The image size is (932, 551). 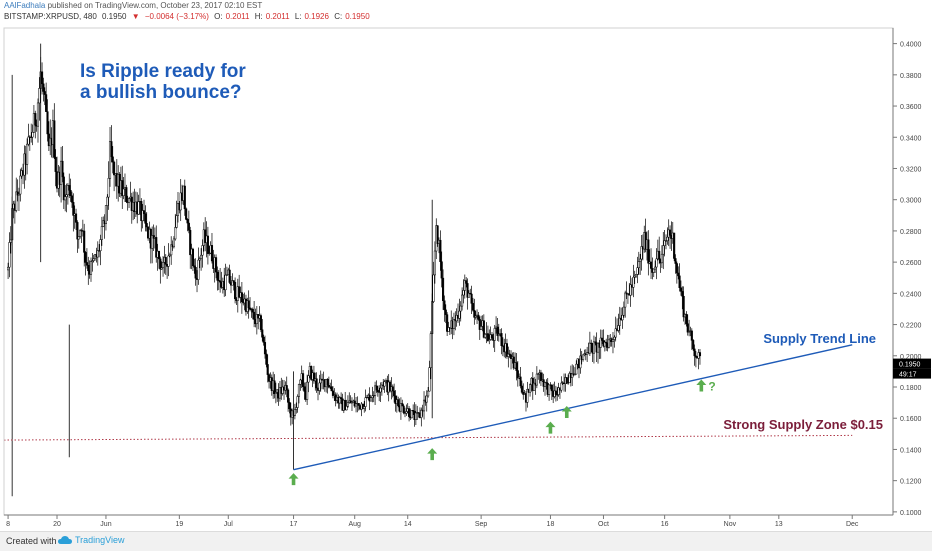 What do you see at coordinates (911, 419) in the screenshot?
I see `y-tick-label: 0.1600` at bounding box center [911, 419].